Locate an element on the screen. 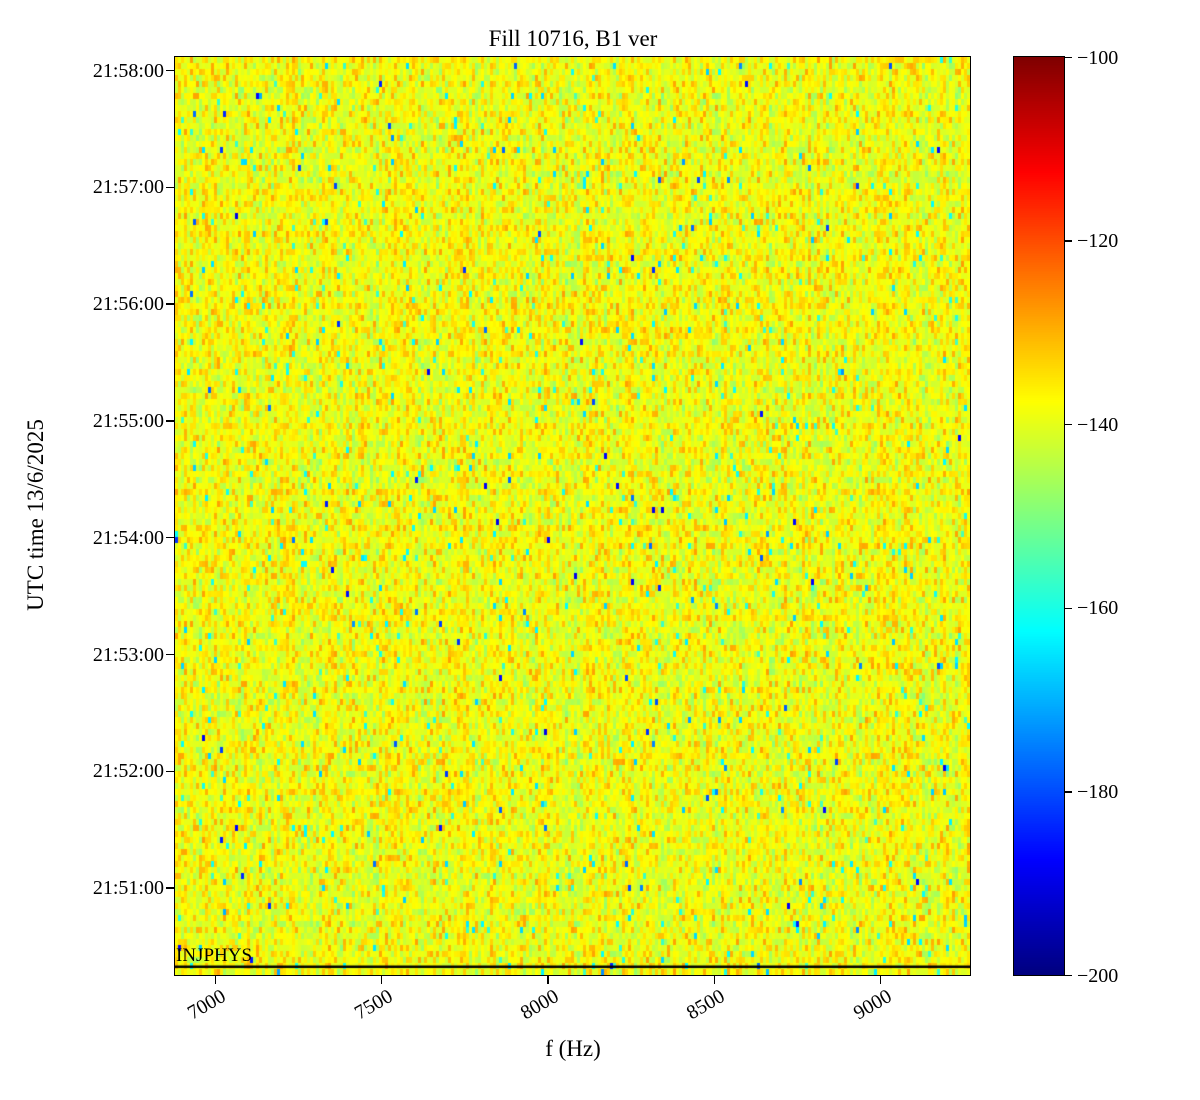  y-tick-label: 21:52:00 is located at coordinates (128, 771).